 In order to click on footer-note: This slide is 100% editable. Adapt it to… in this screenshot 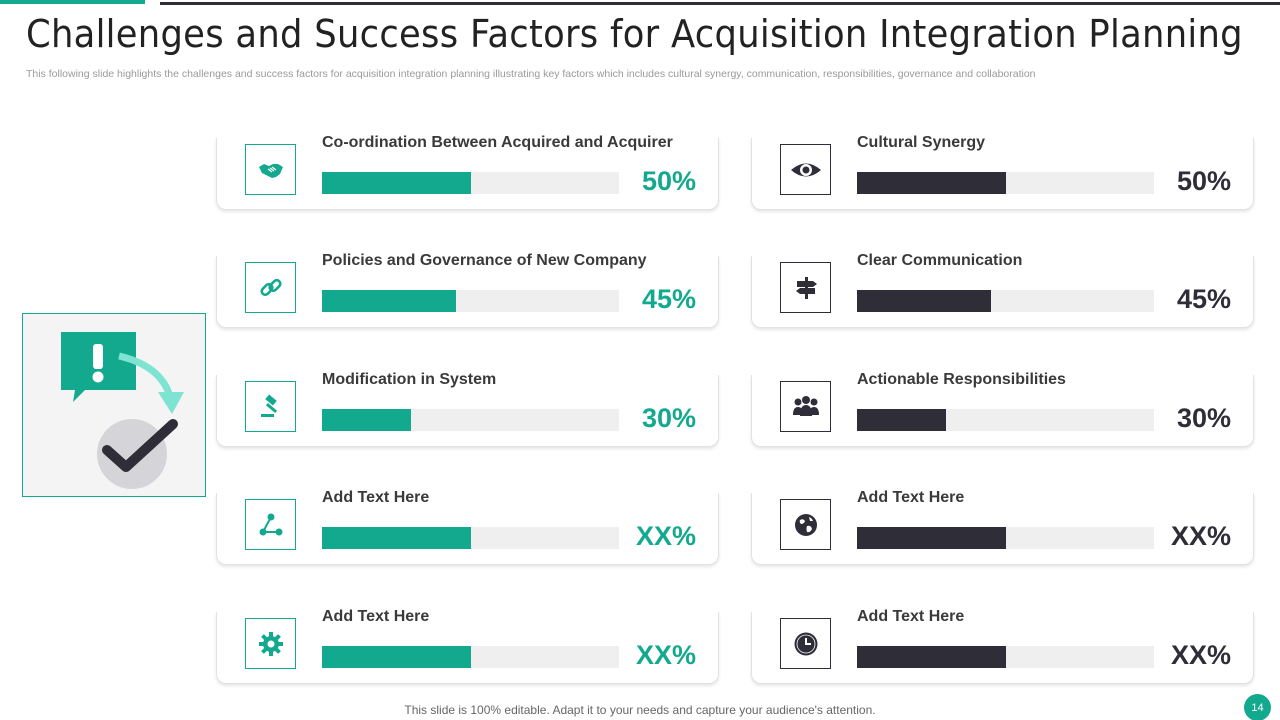, I will do `click(640, 710)`.